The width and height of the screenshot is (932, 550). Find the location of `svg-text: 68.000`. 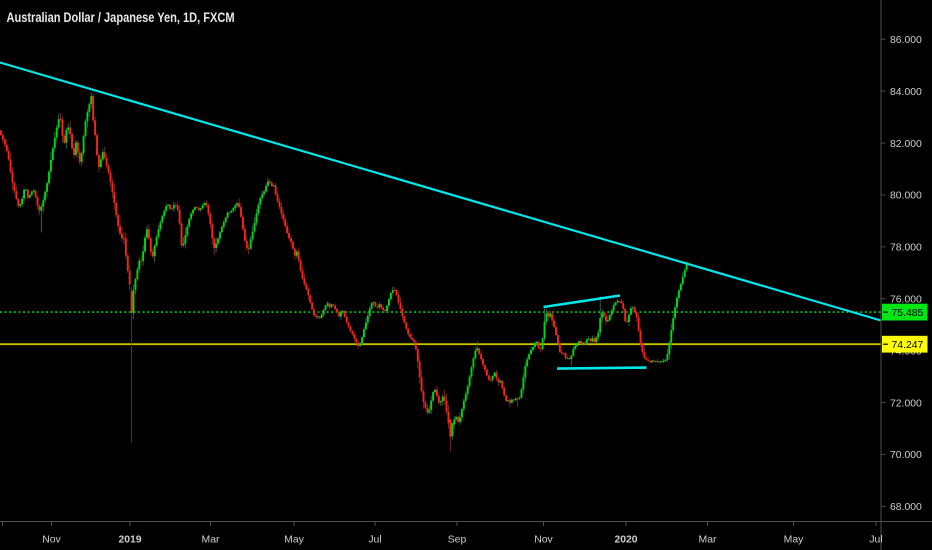

svg-text: 68.000 is located at coordinates (906, 507).